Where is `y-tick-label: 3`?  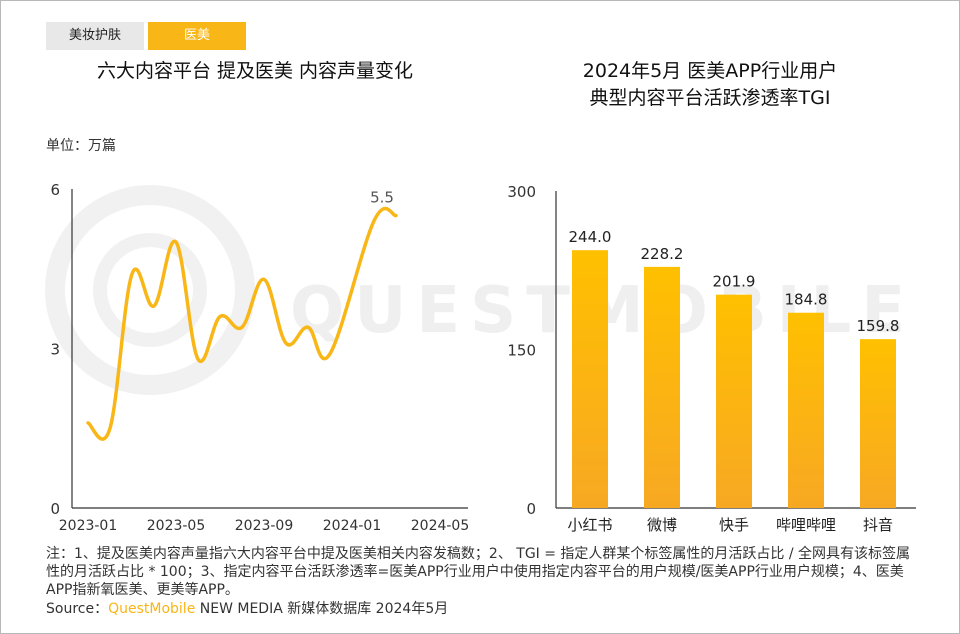
y-tick-label: 3 is located at coordinates (55, 350).